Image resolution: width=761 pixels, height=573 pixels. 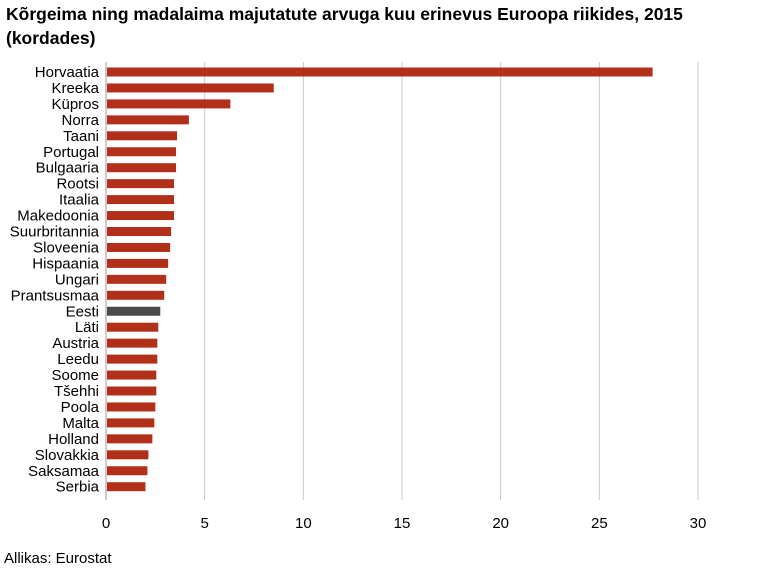 What do you see at coordinates (80, 407) in the screenshot?
I see `category-label-poola: Poola` at bounding box center [80, 407].